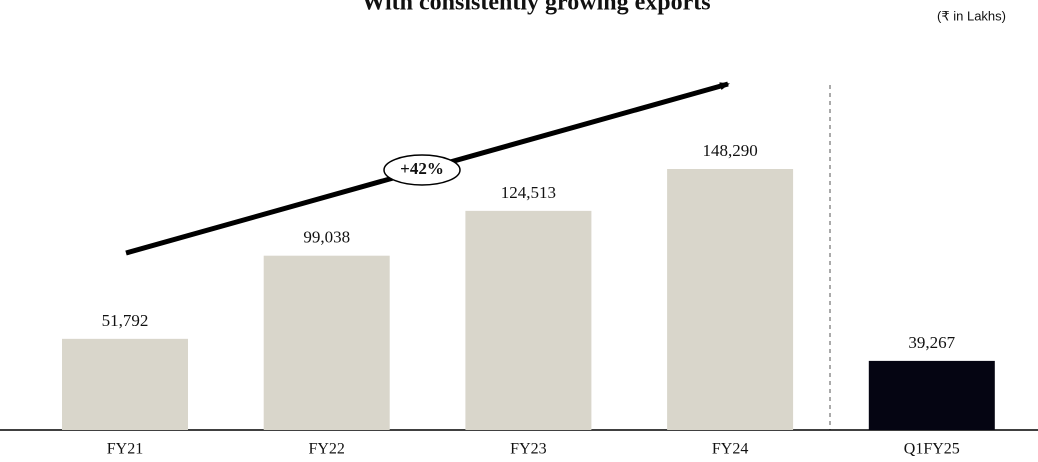 The height and width of the screenshot is (462, 1038). What do you see at coordinates (528, 449) in the screenshot?
I see `x-tick-label: FY23` at bounding box center [528, 449].